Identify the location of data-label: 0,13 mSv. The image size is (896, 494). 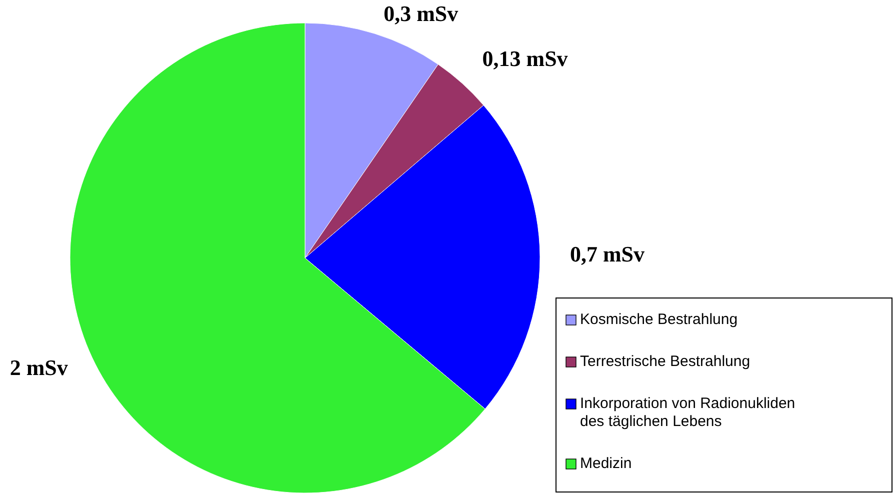
(525, 59).